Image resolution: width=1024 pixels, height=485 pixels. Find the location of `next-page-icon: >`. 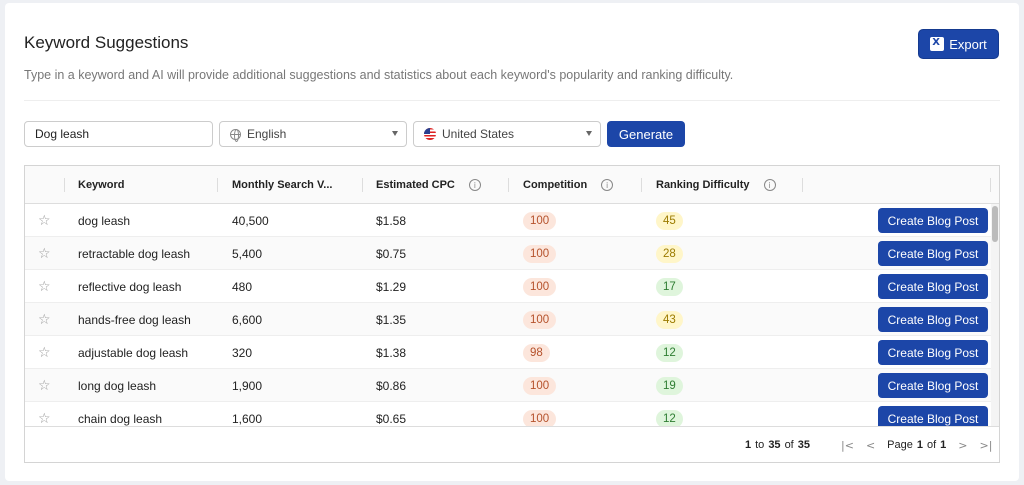

next-page-icon: > is located at coordinates (963, 445).